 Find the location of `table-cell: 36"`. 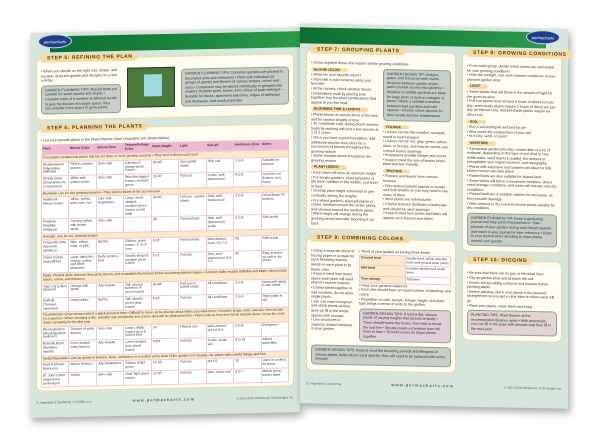

table-cell: 36" is located at coordinates (165, 224).